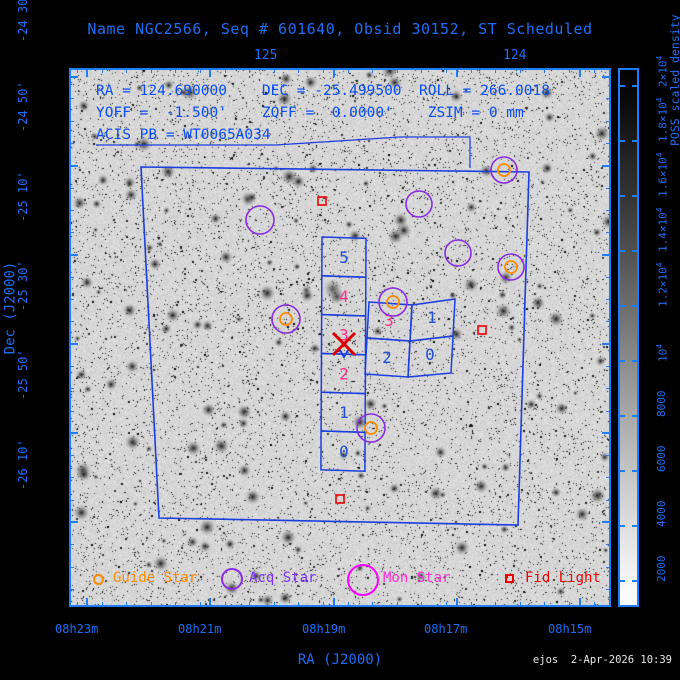 The width and height of the screenshot is (680, 680). Describe the element at coordinates (23, 374) in the screenshot. I see `y-axis-tick-4: -25 50'` at that location.